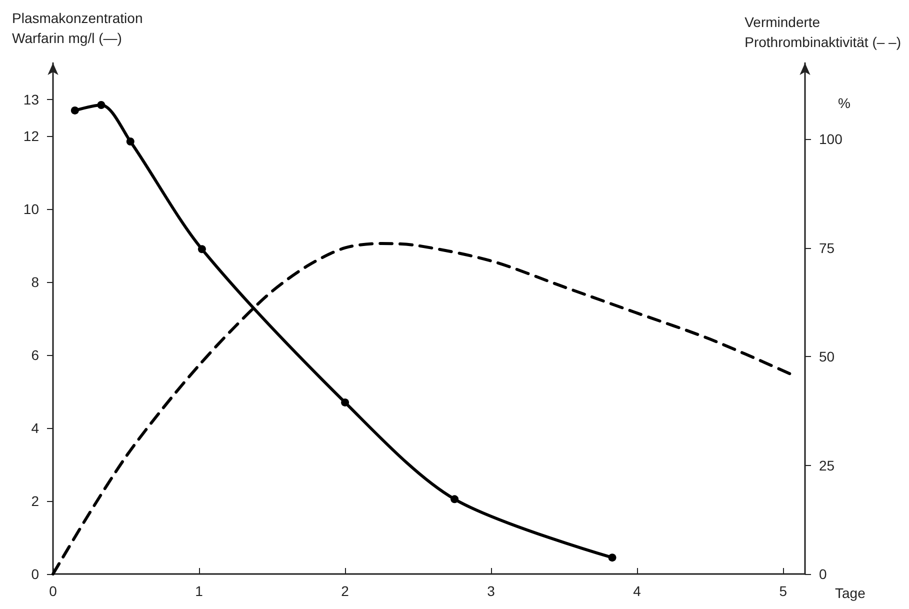 Image resolution: width=909 pixels, height=609 pixels. What do you see at coordinates (77, 28) in the screenshot?
I see `y-axis-title: Plasmakonzentration Warfarin mg/l (—)` at bounding box center [77, 28].